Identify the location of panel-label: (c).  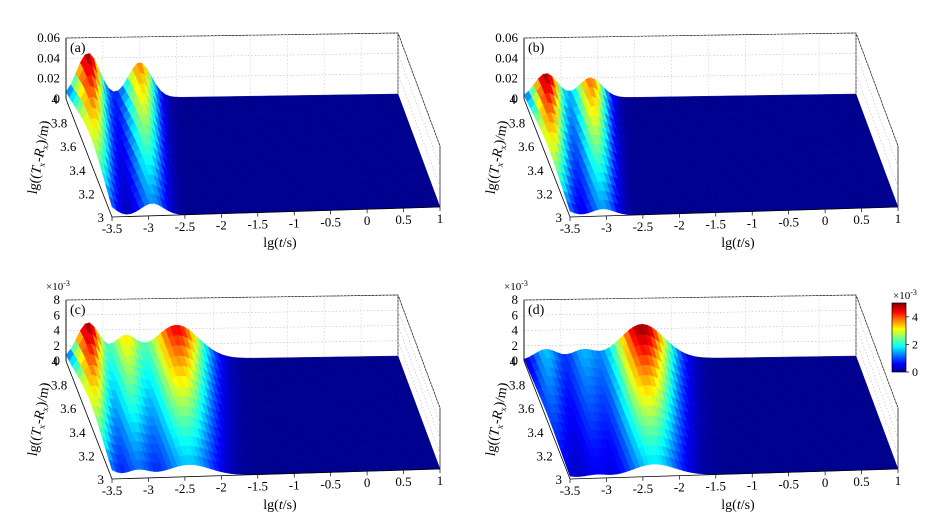
(78, 310).